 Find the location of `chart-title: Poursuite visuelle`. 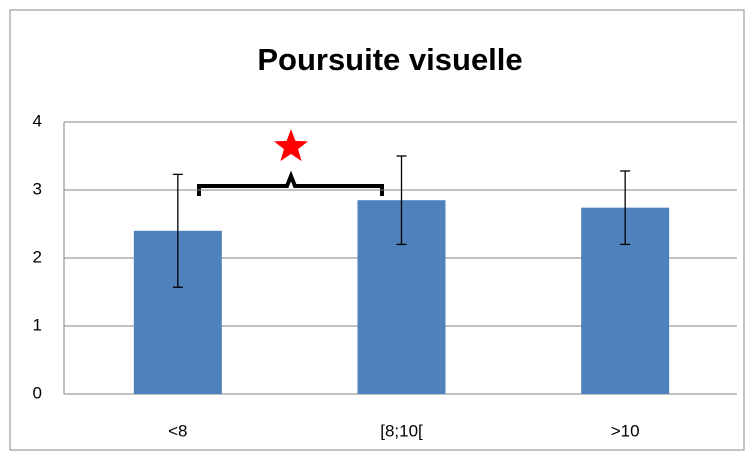

chart-title: Poursuite visuelle is located at coordinates (389, 59).